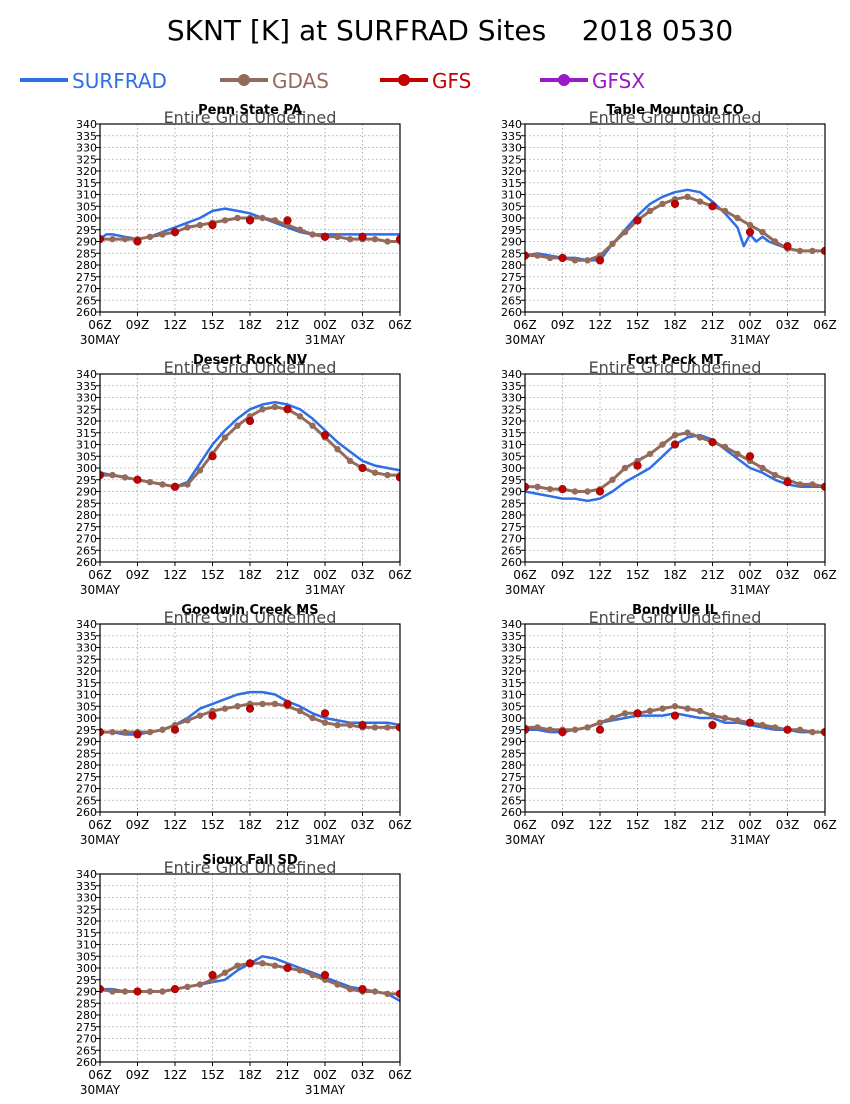 This screenshot has height=1104, width=850. I want to click on legend-label: GDAS, so click(300, 81).